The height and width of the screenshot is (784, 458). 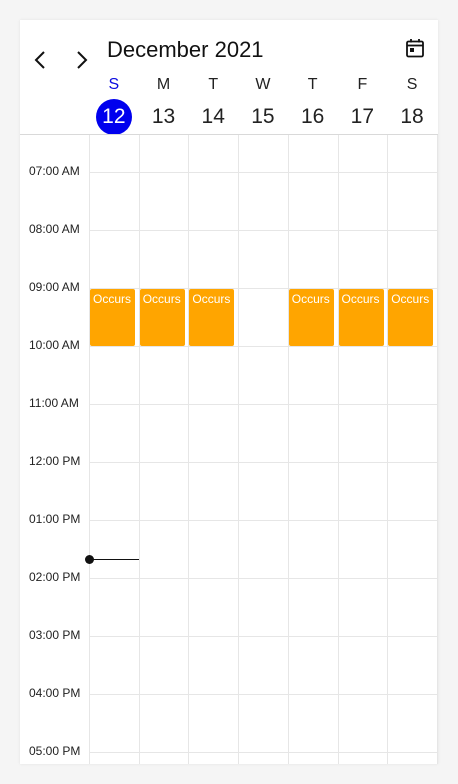 I want to click on date-number: 16, so click(x=312, y=116).